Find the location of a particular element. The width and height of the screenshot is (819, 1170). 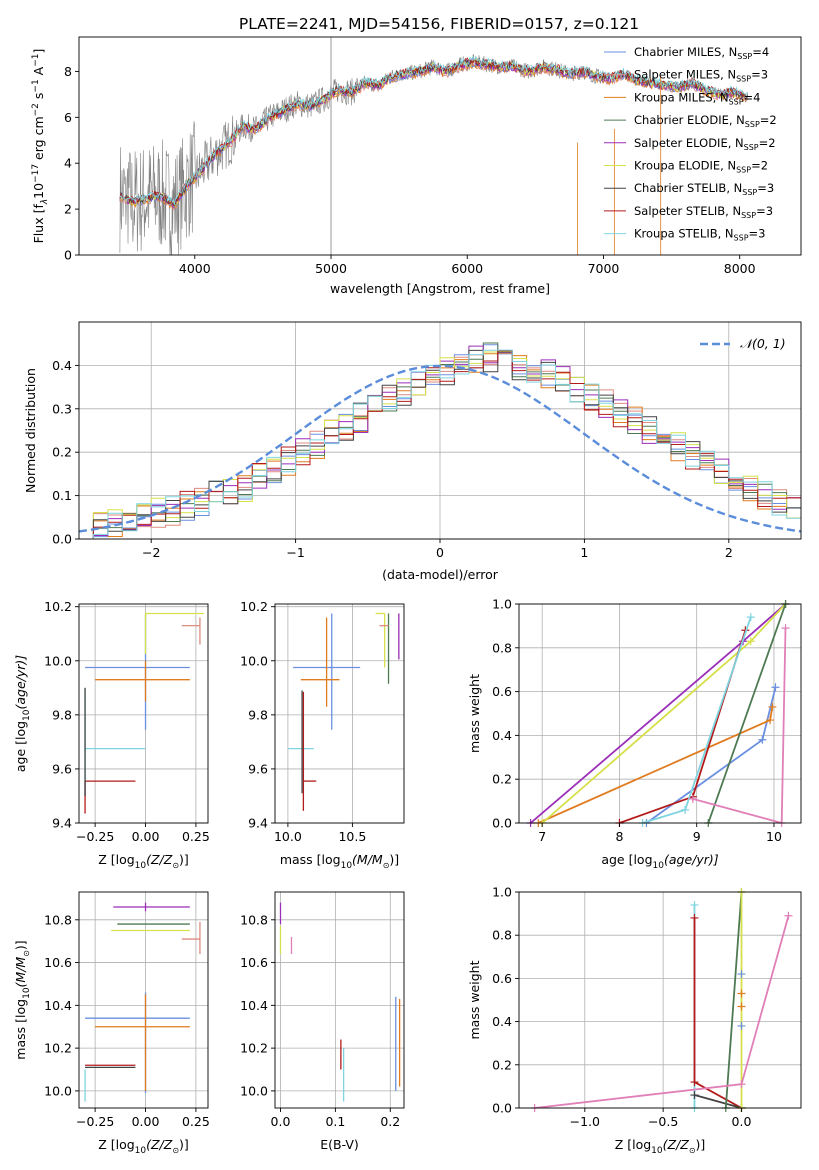

histogram-kroupa-stelib is located at coordinates (440, 444).